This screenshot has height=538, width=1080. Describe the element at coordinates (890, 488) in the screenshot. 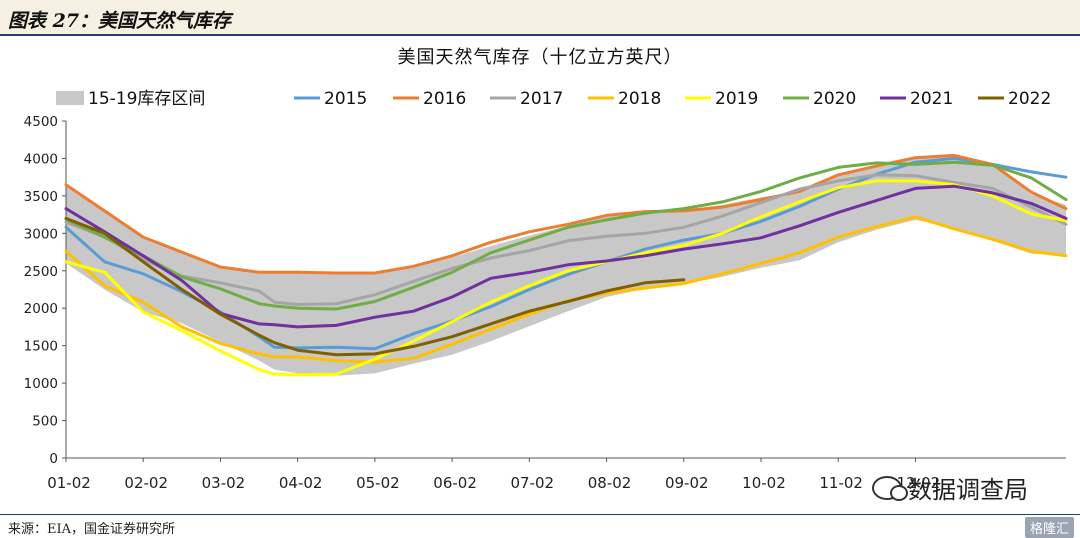

I see `wechat-icon` at that location.